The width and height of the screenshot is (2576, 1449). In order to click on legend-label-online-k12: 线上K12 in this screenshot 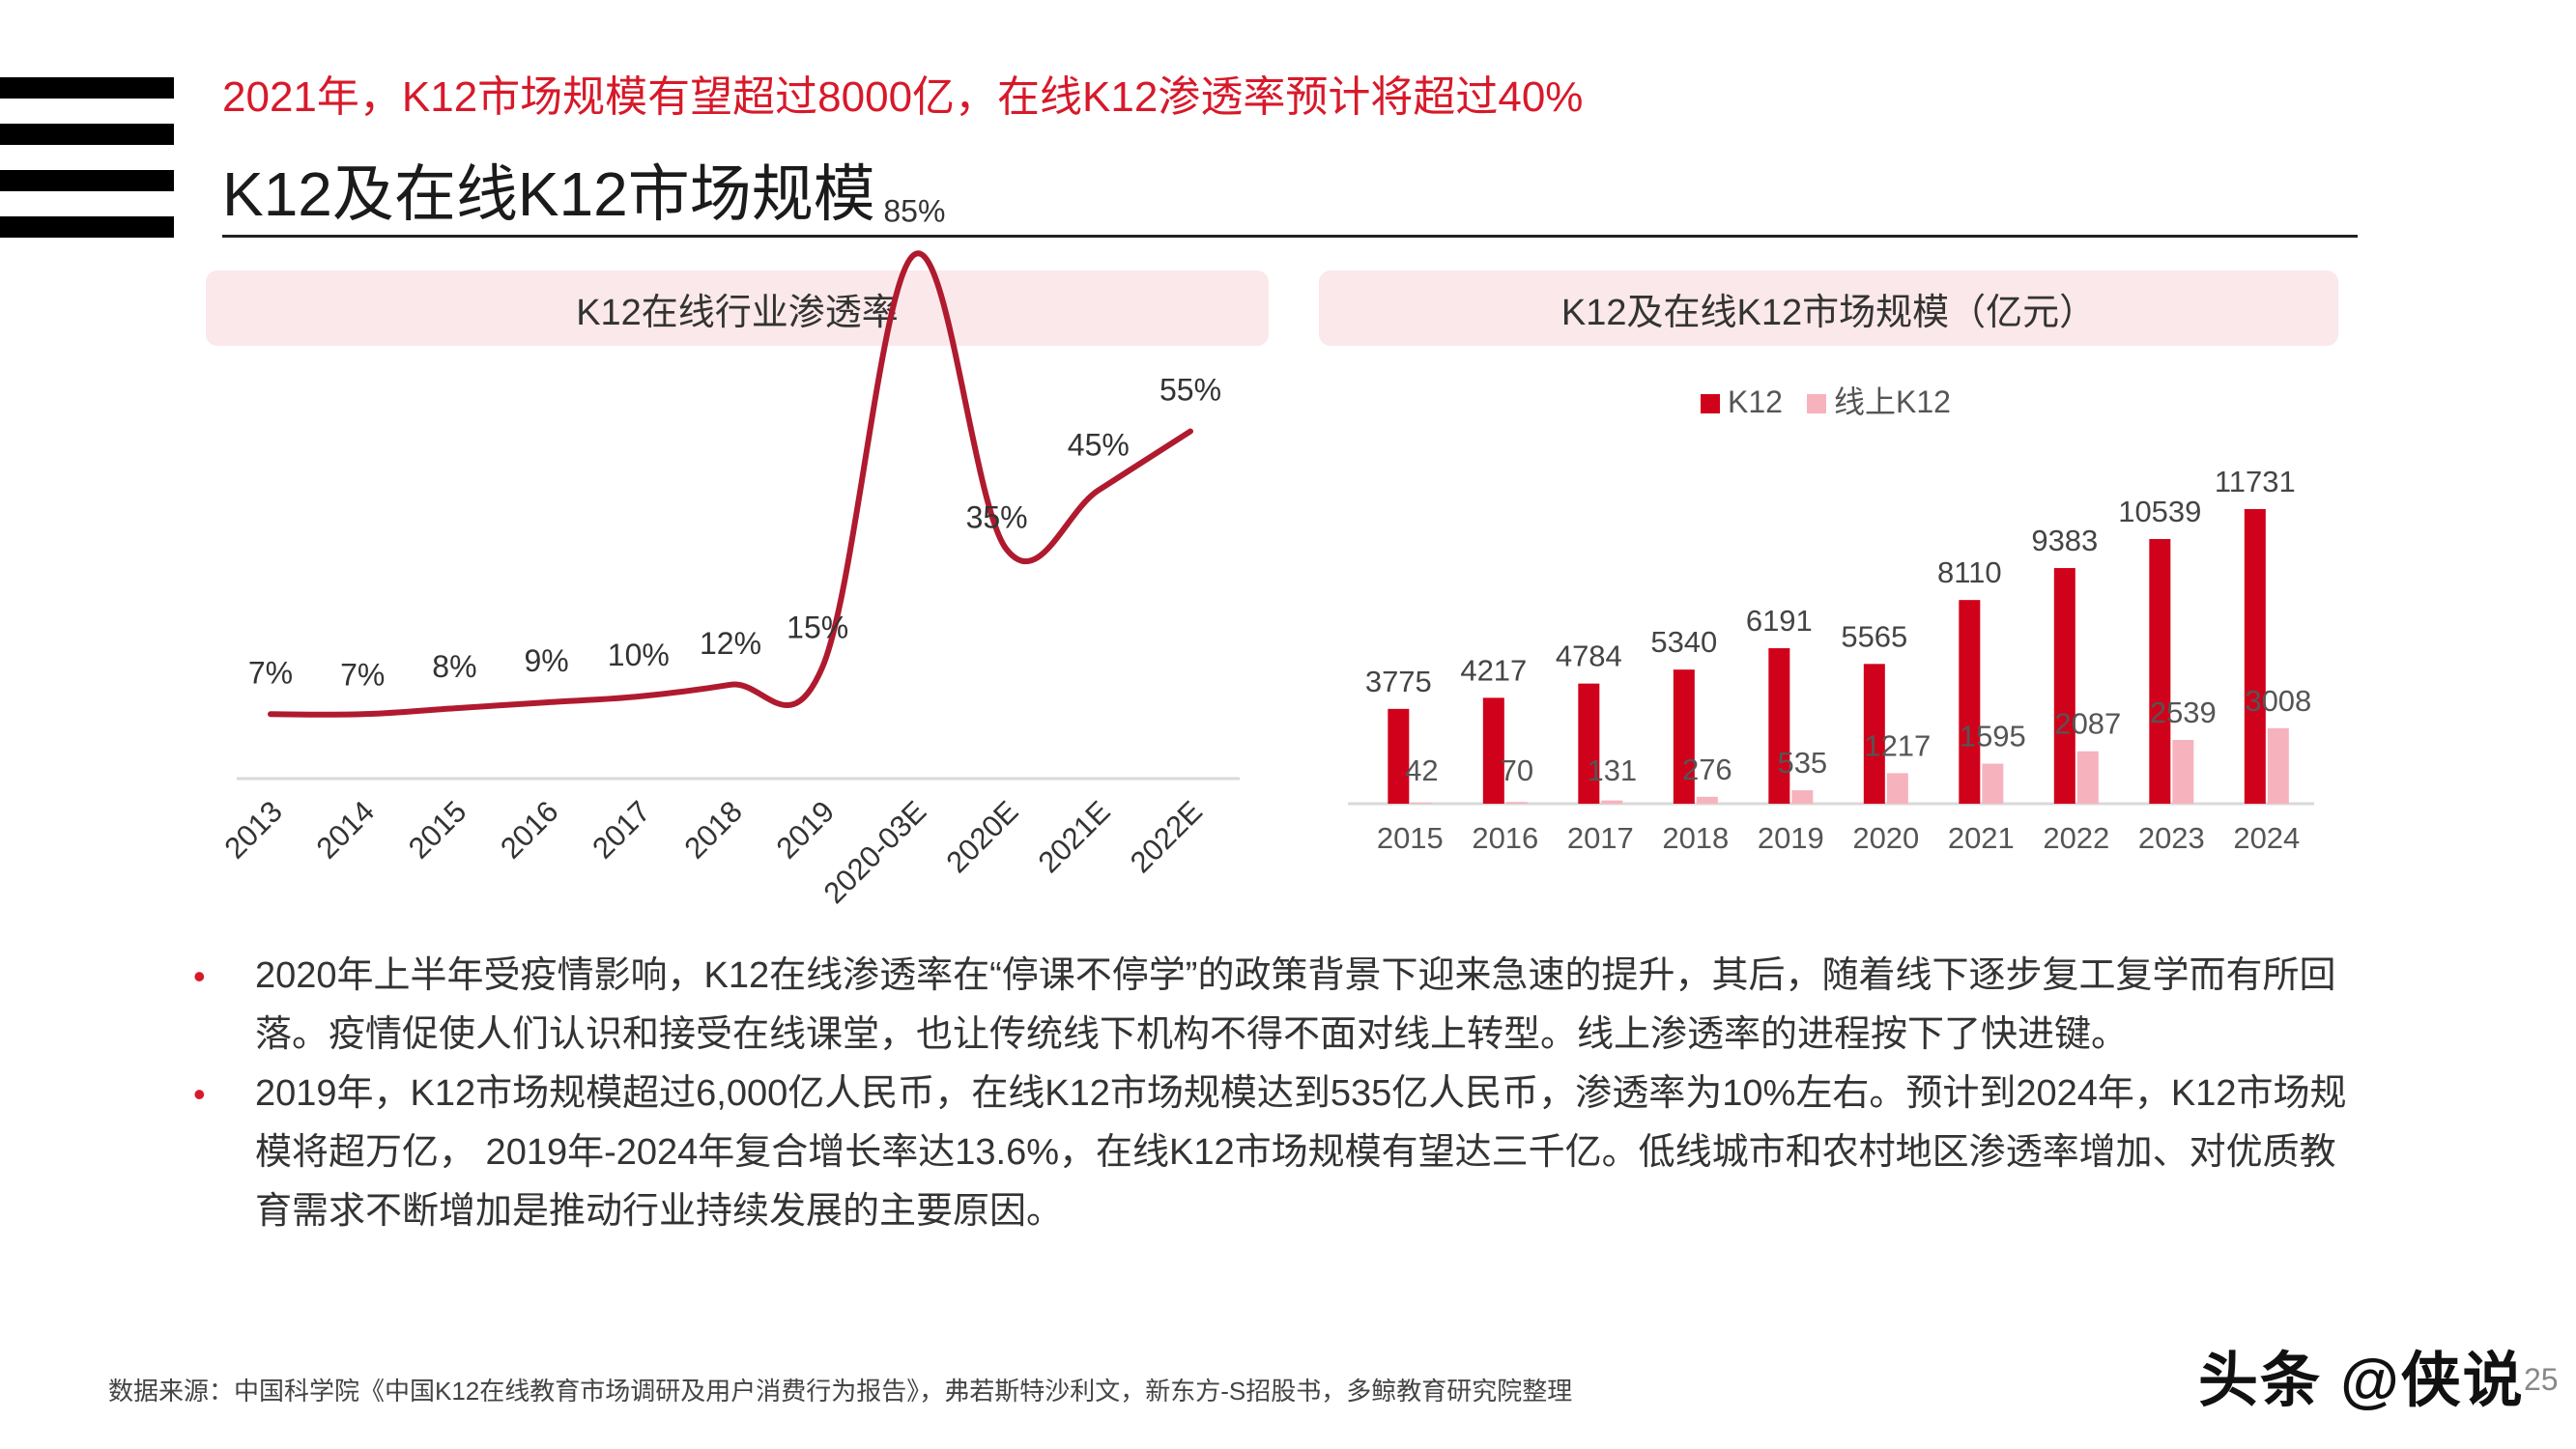, I will do `click(1893, 401)`.